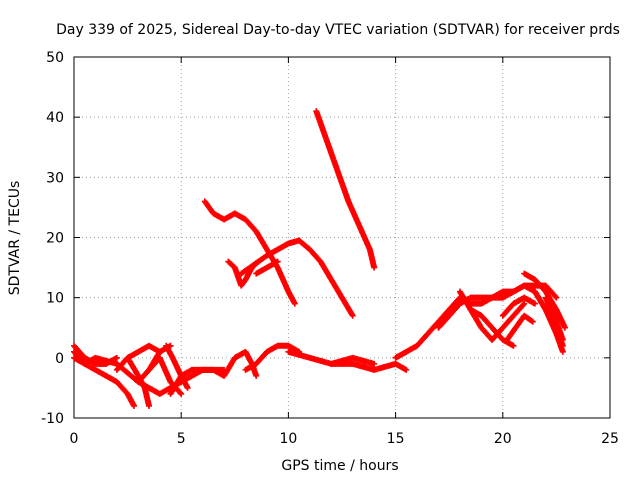 This screenshot has height=480, width=640. Describe the element at coordinates (59, 359) in the screenshot. I see `y-tick-label: 0` at that location.